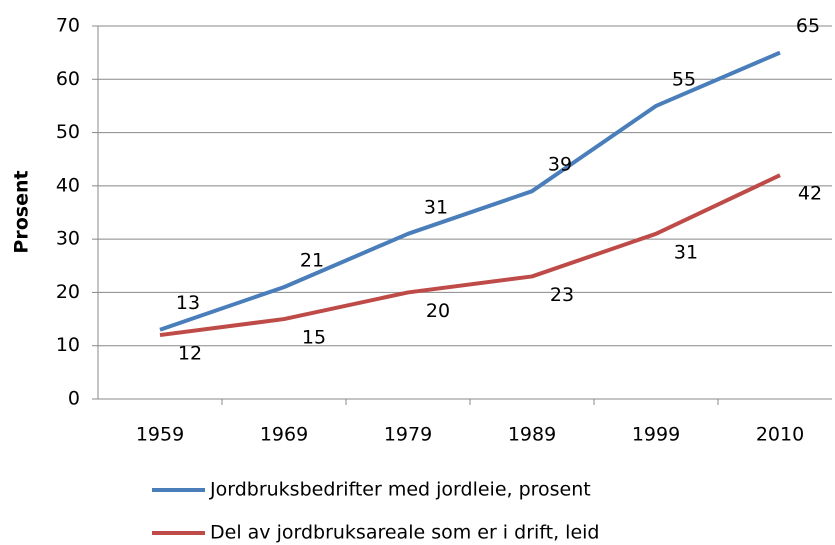 The width and height of the screenshot is (835, 545). Describe the element at coordinates (68, 79) in the screenshot. I see `y-tick-label: 60` at that location.